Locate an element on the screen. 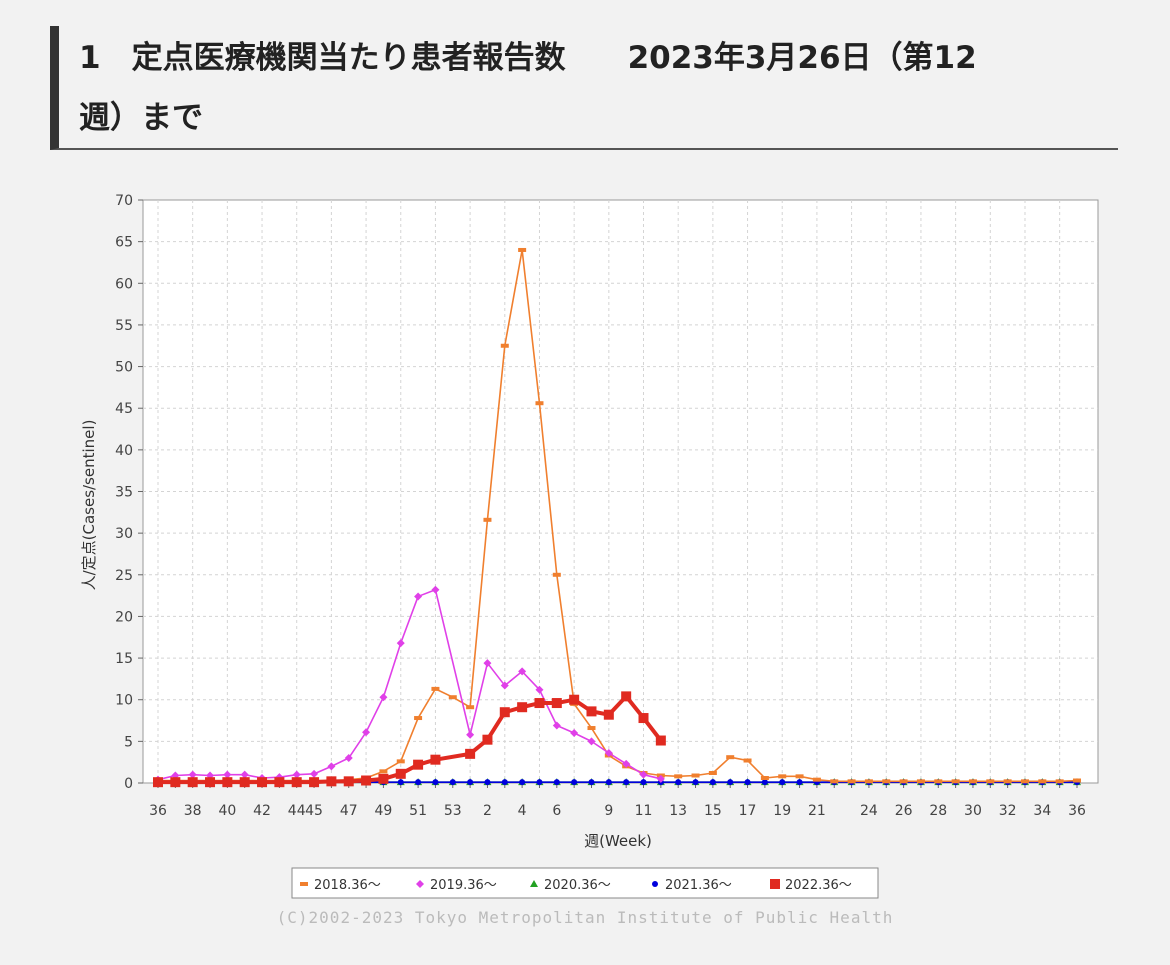 This screenshot has height=965, width=1170. x-tick-label: 21 is located at coordinates (817, 811).